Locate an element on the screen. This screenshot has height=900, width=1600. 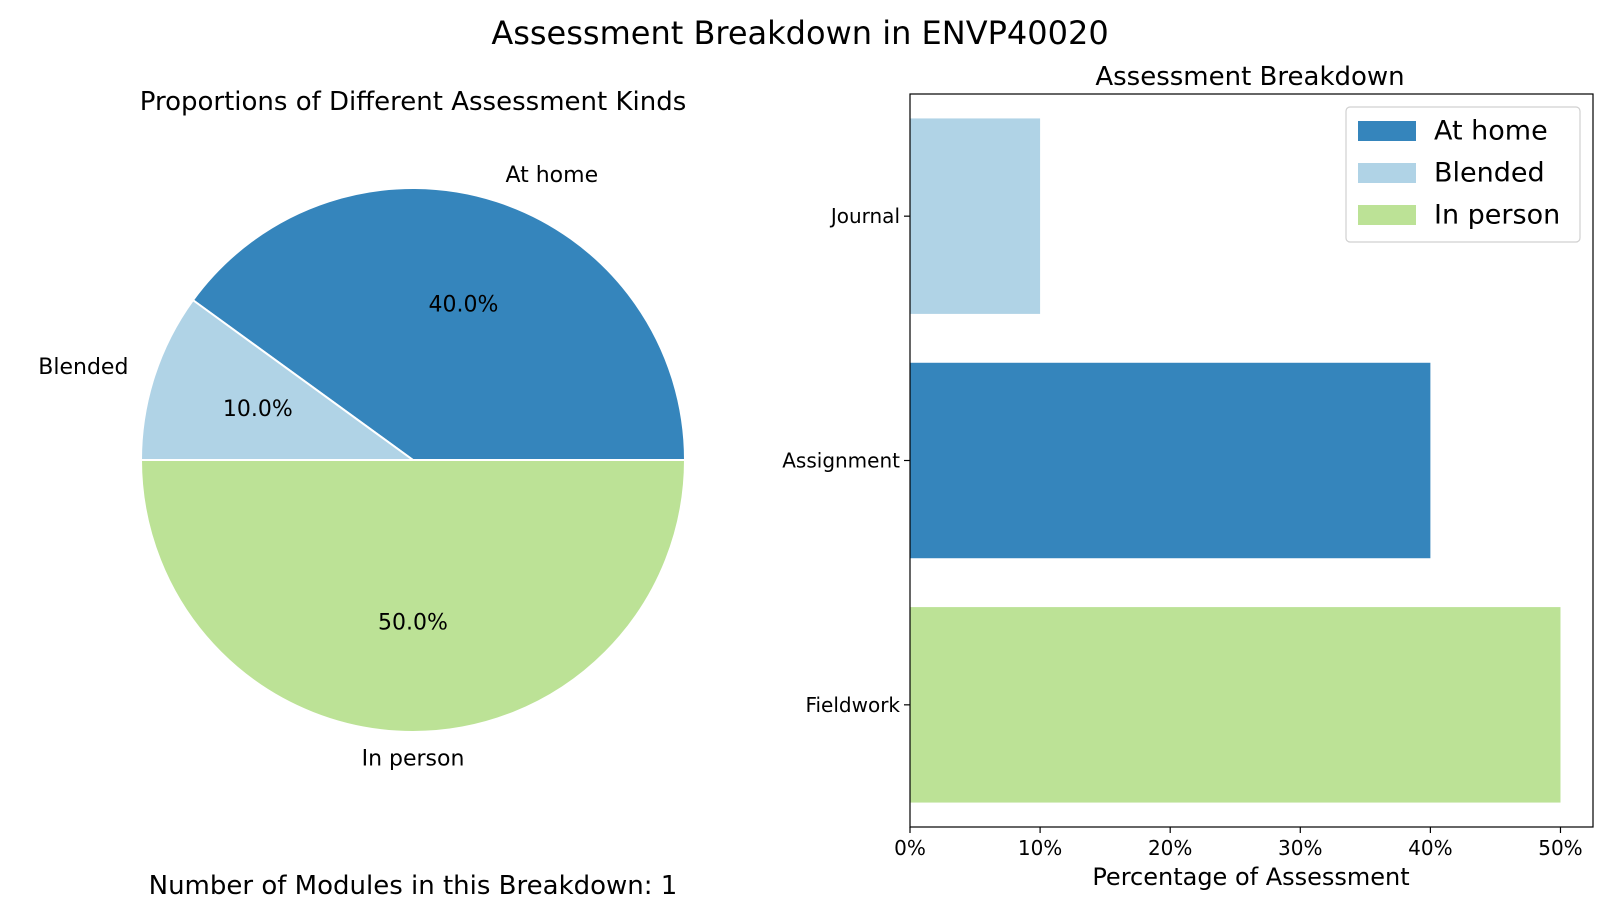
bar-journal is located at coordinates (975, 216).